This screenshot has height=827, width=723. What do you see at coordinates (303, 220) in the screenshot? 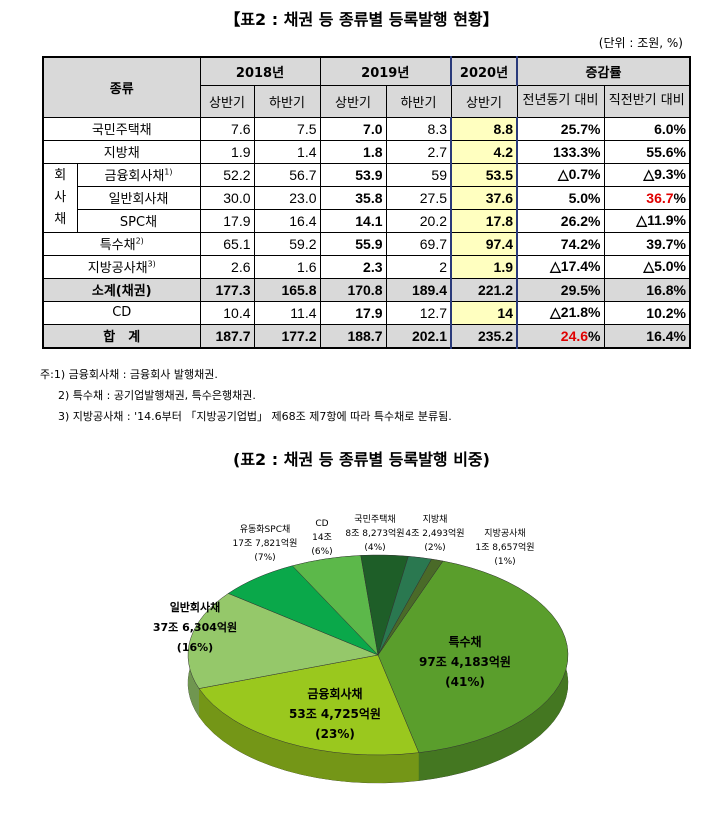
I see `cell-value: 16.4` at bounding box center [303, 220].